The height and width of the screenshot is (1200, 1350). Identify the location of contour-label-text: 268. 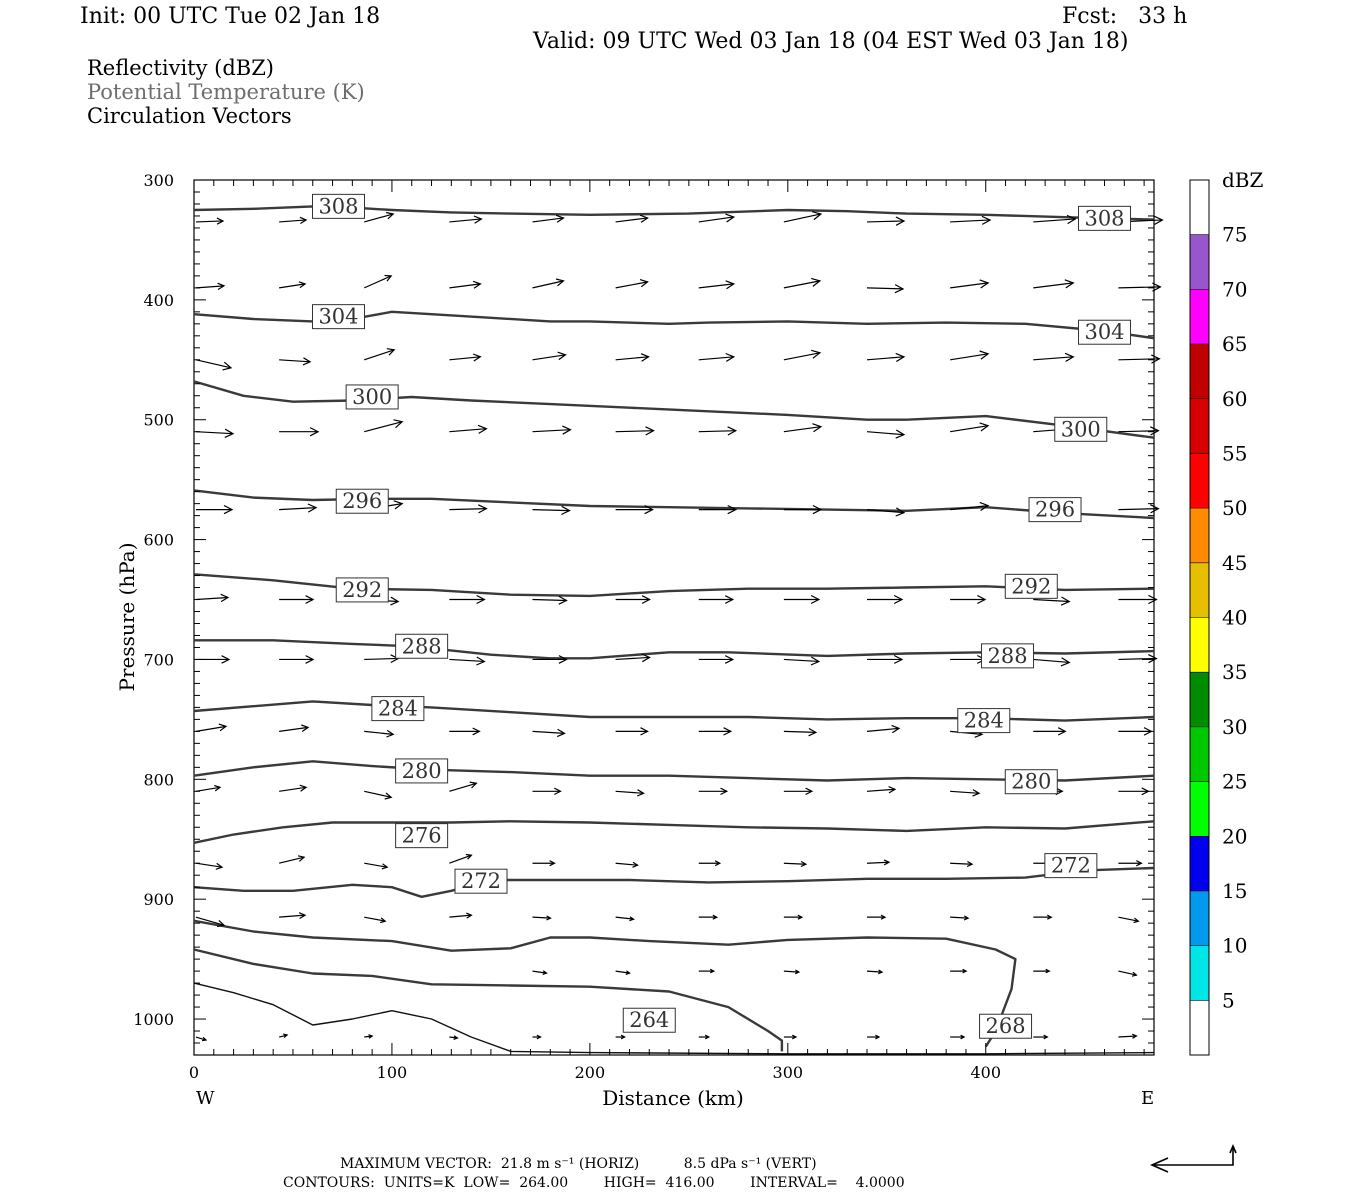
(1005, 1026).